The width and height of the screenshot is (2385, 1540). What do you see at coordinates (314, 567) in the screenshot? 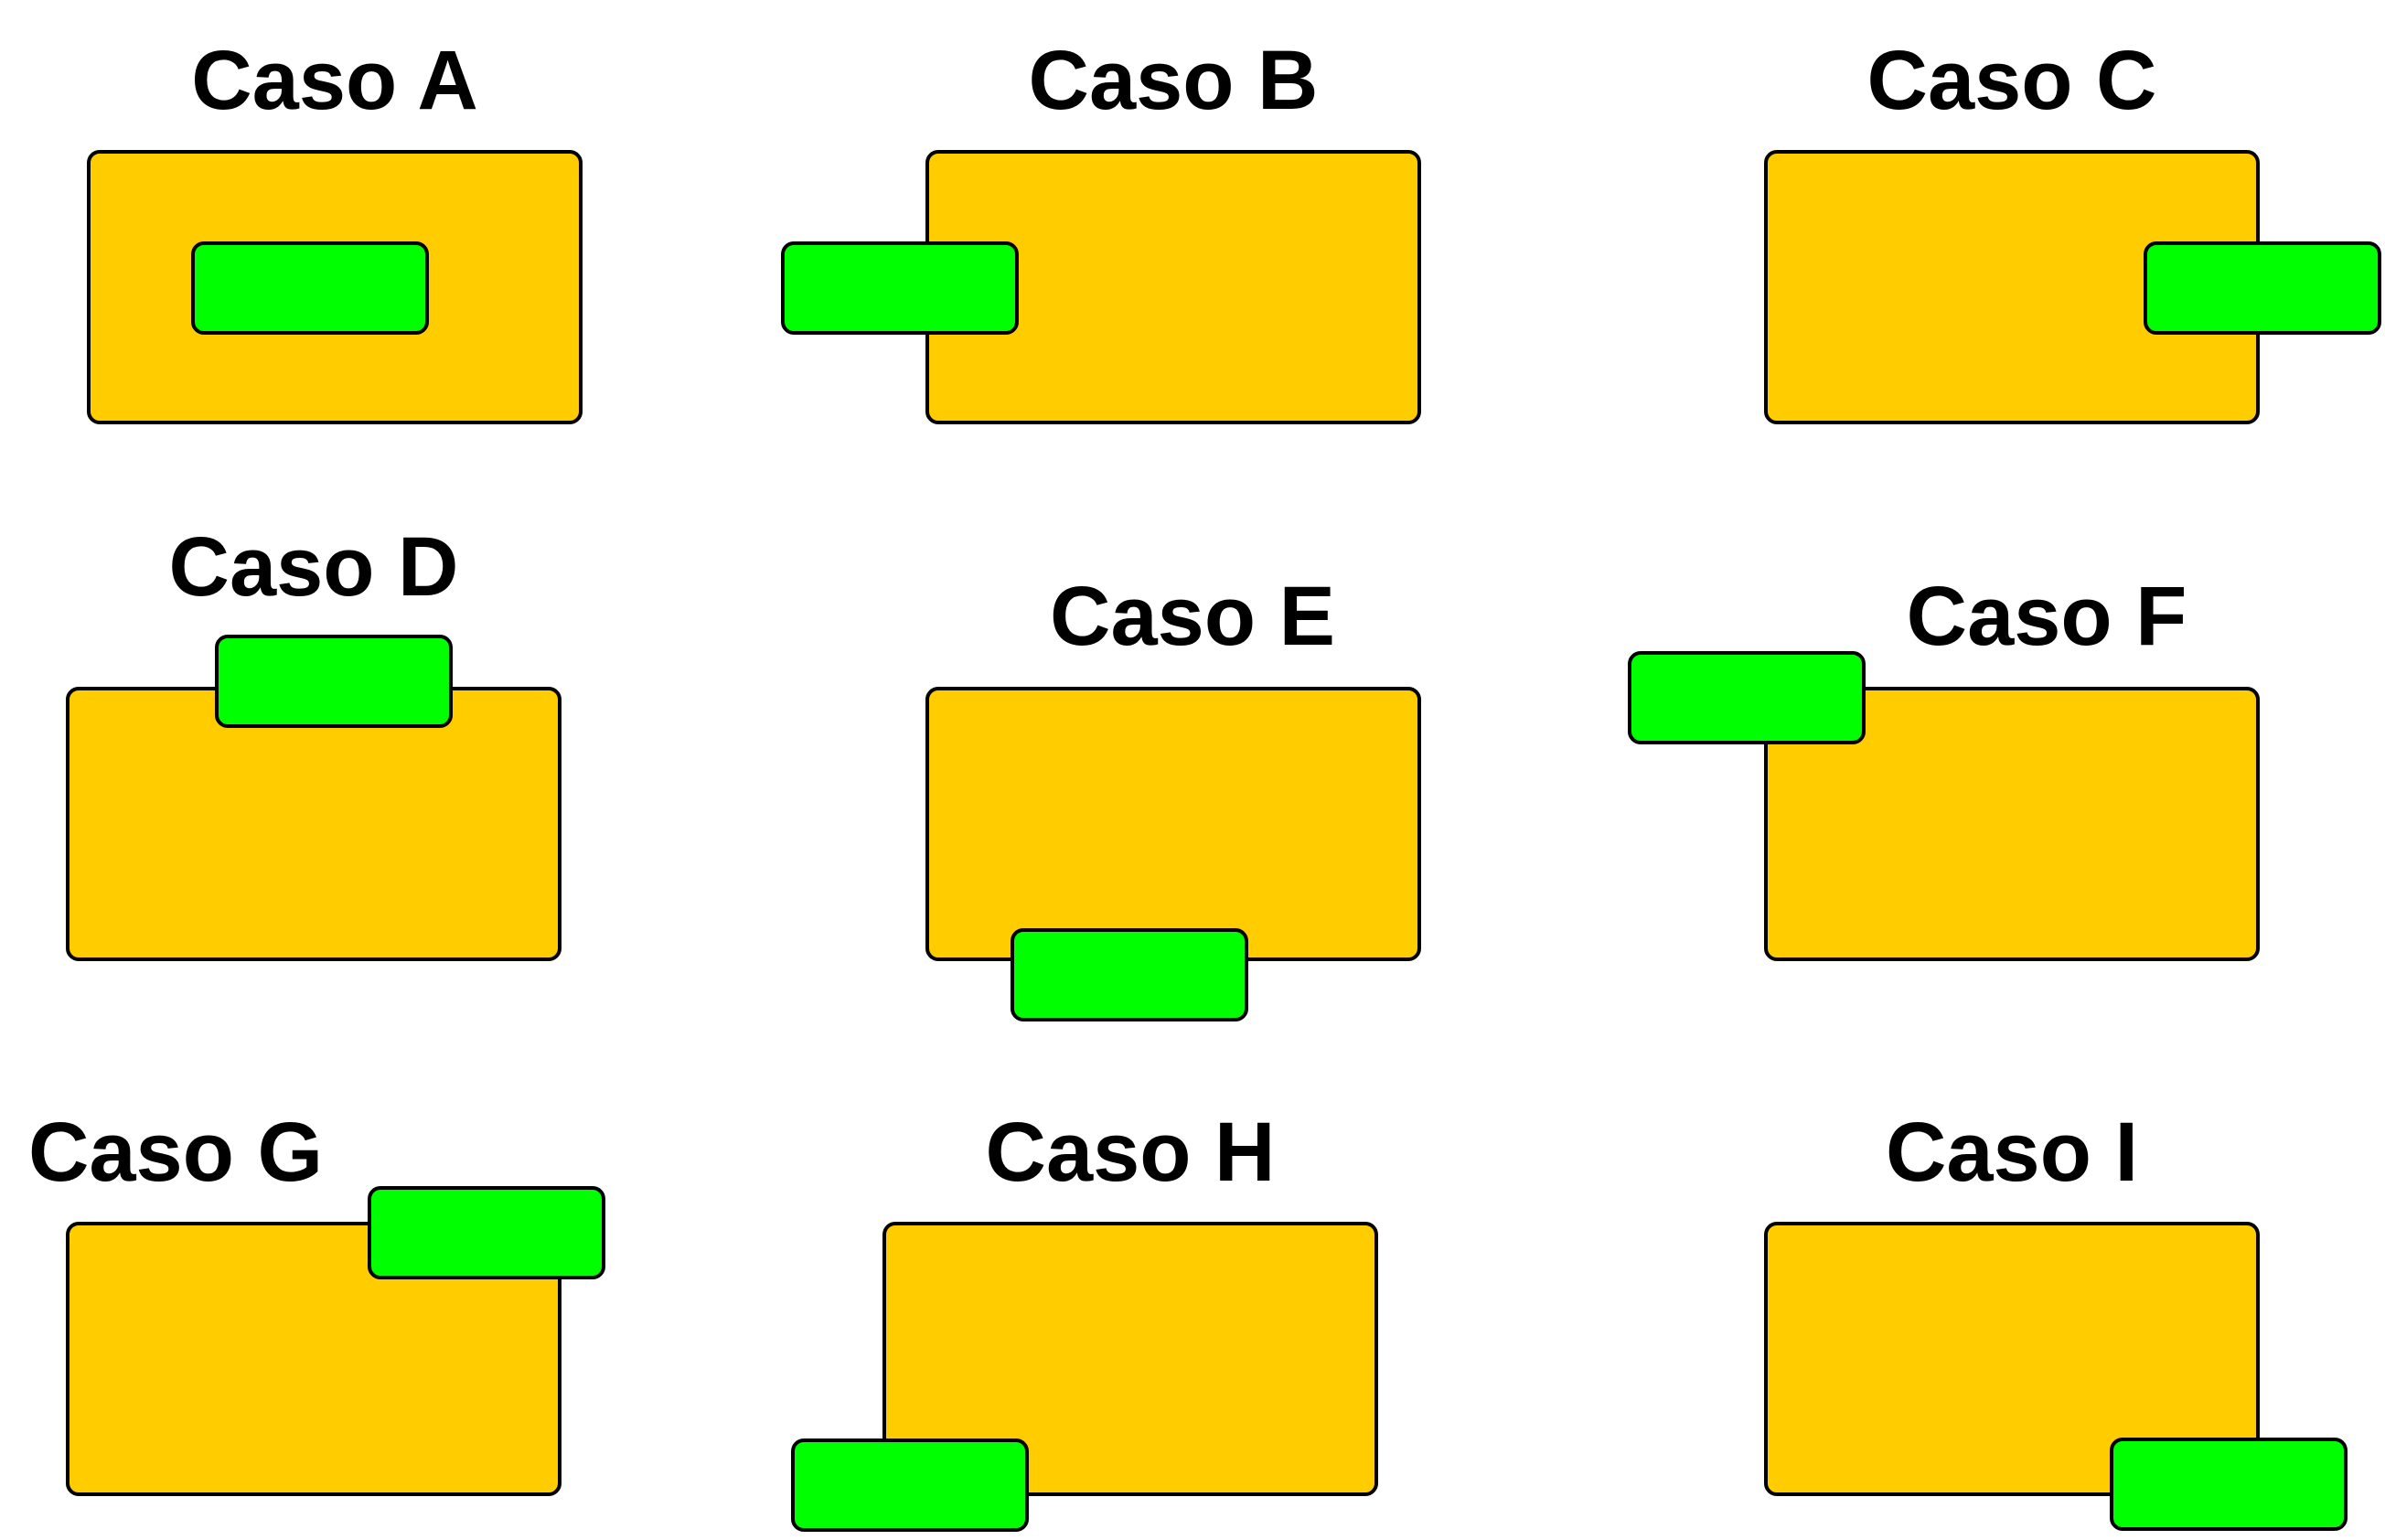
I see `case-d-title: Caso D` at bounding box center [314, 567].